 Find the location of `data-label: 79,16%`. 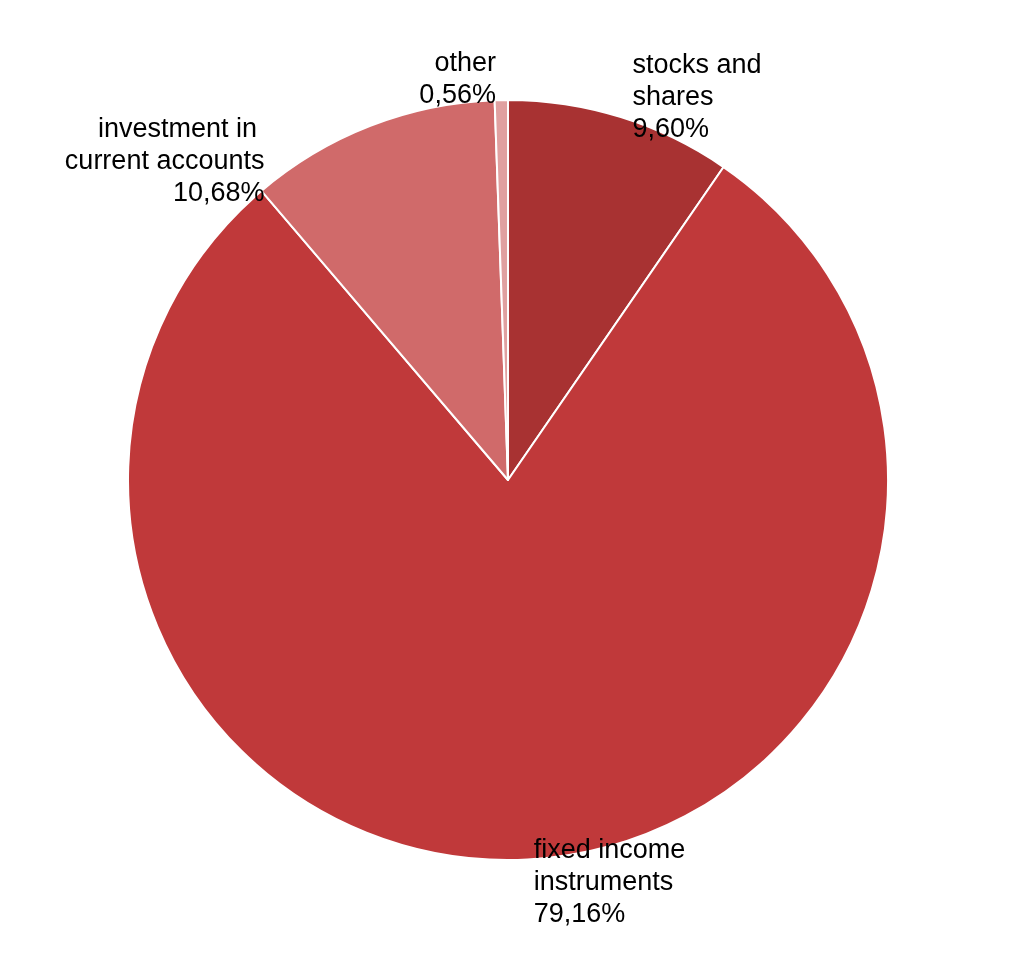

data-label: 79,16% is located at coordinates (579, 913).